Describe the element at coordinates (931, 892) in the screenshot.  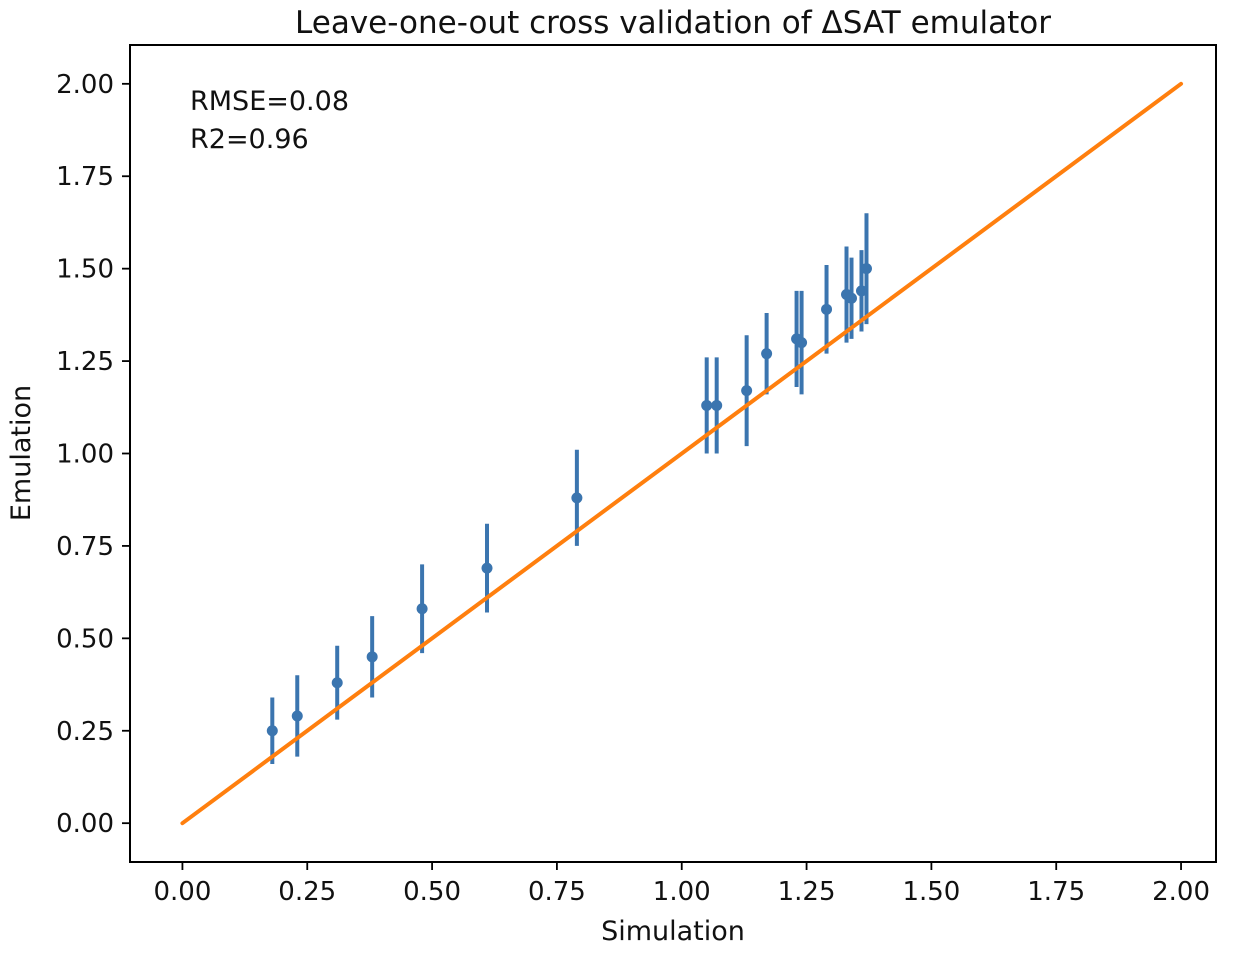
I see `x-tick-label: 1.50` at that location.